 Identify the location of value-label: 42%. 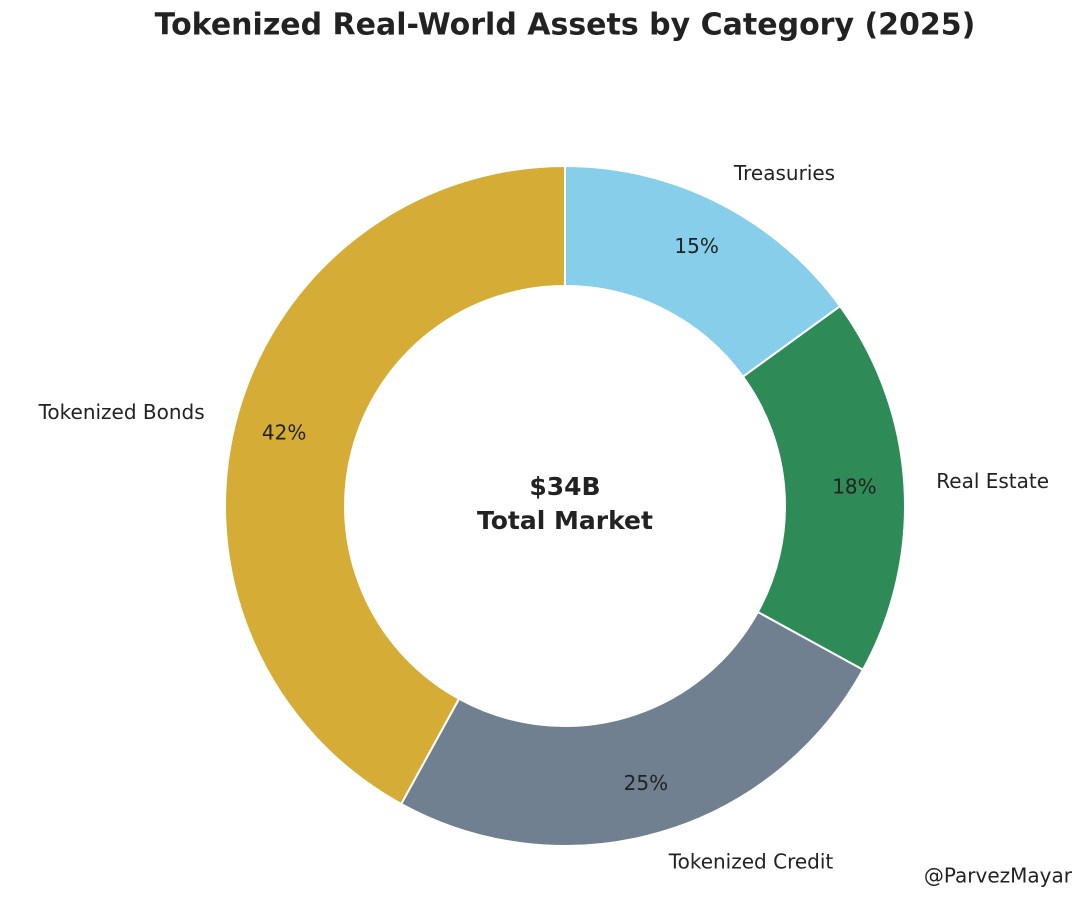
(284, 432).